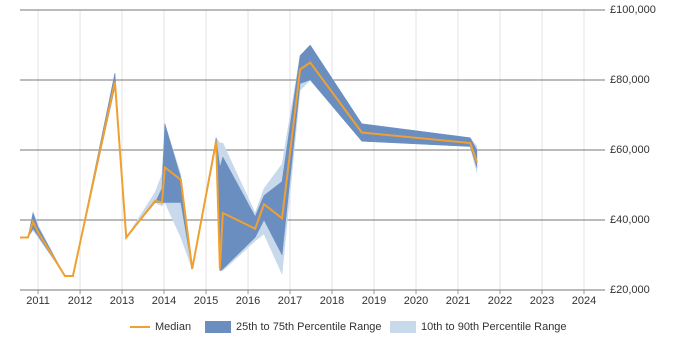 This screenshot has height=350, width=700. I want to click on x-tick-label: 2022, so click(500, 301).